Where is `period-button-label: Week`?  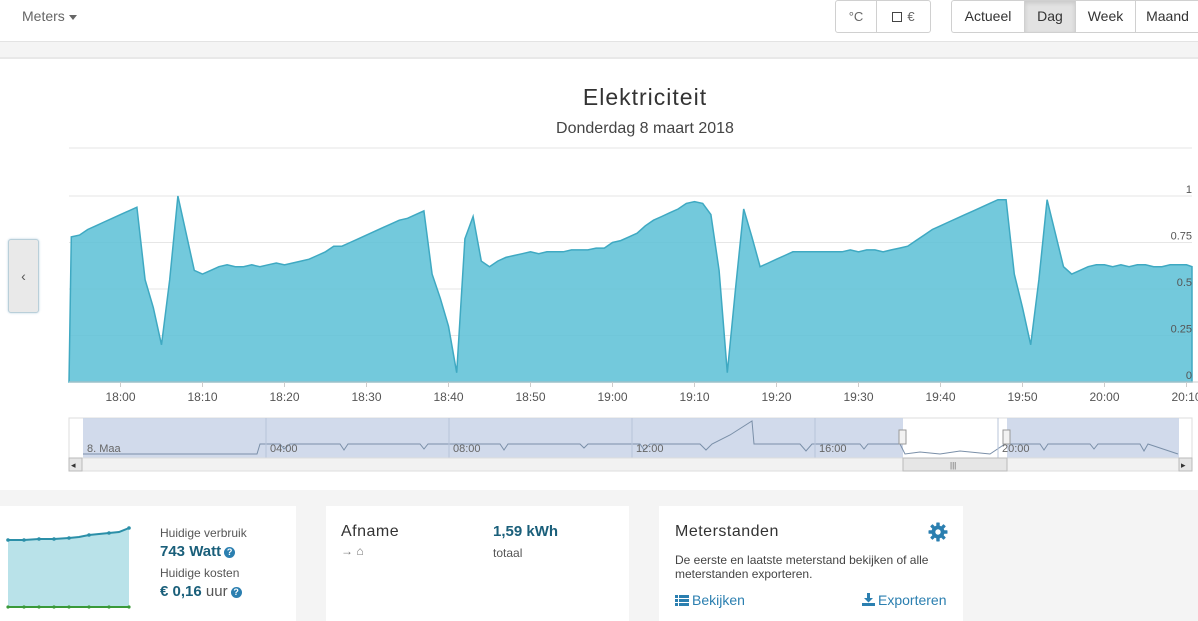
period-button-label: Week is located at coordinates (1105, 16).